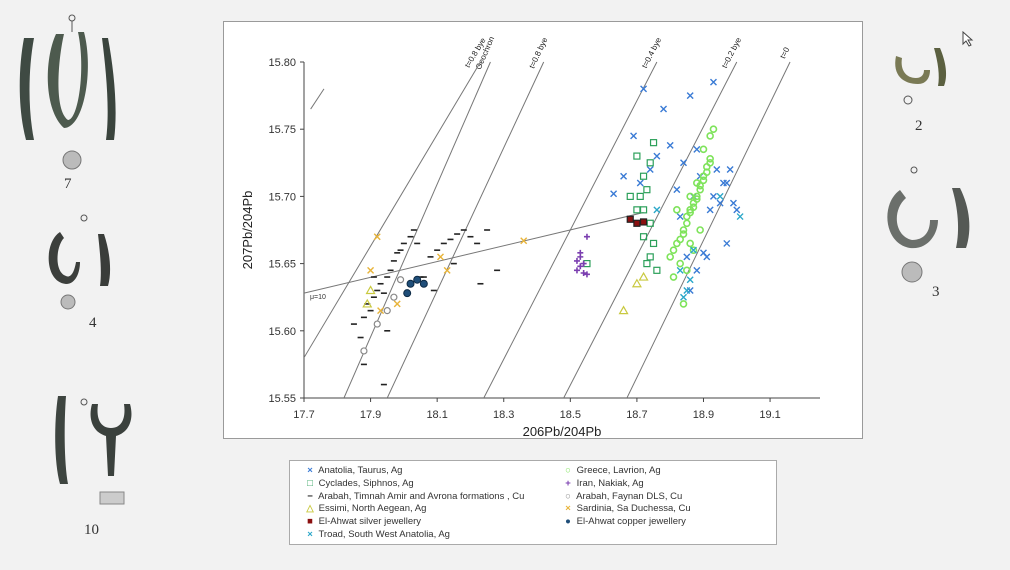 The width and height of the screenshot is (1010, 570). What do you see at coordinates (630, 522) in the screenshot?
I see `legend-label: El-Ahwat copper jewellery` at bounding box center [630, 522].